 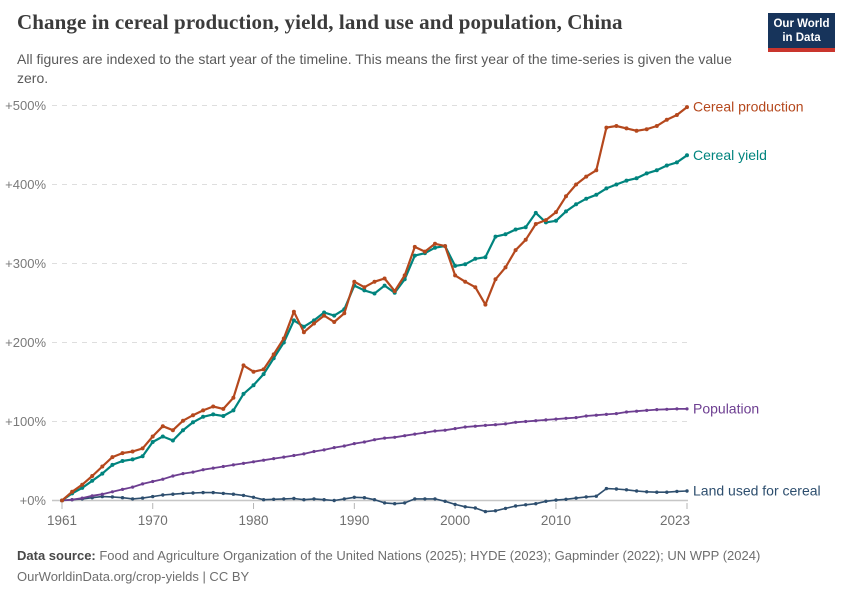 I want to click on series-line, so click(x=374, y=454).